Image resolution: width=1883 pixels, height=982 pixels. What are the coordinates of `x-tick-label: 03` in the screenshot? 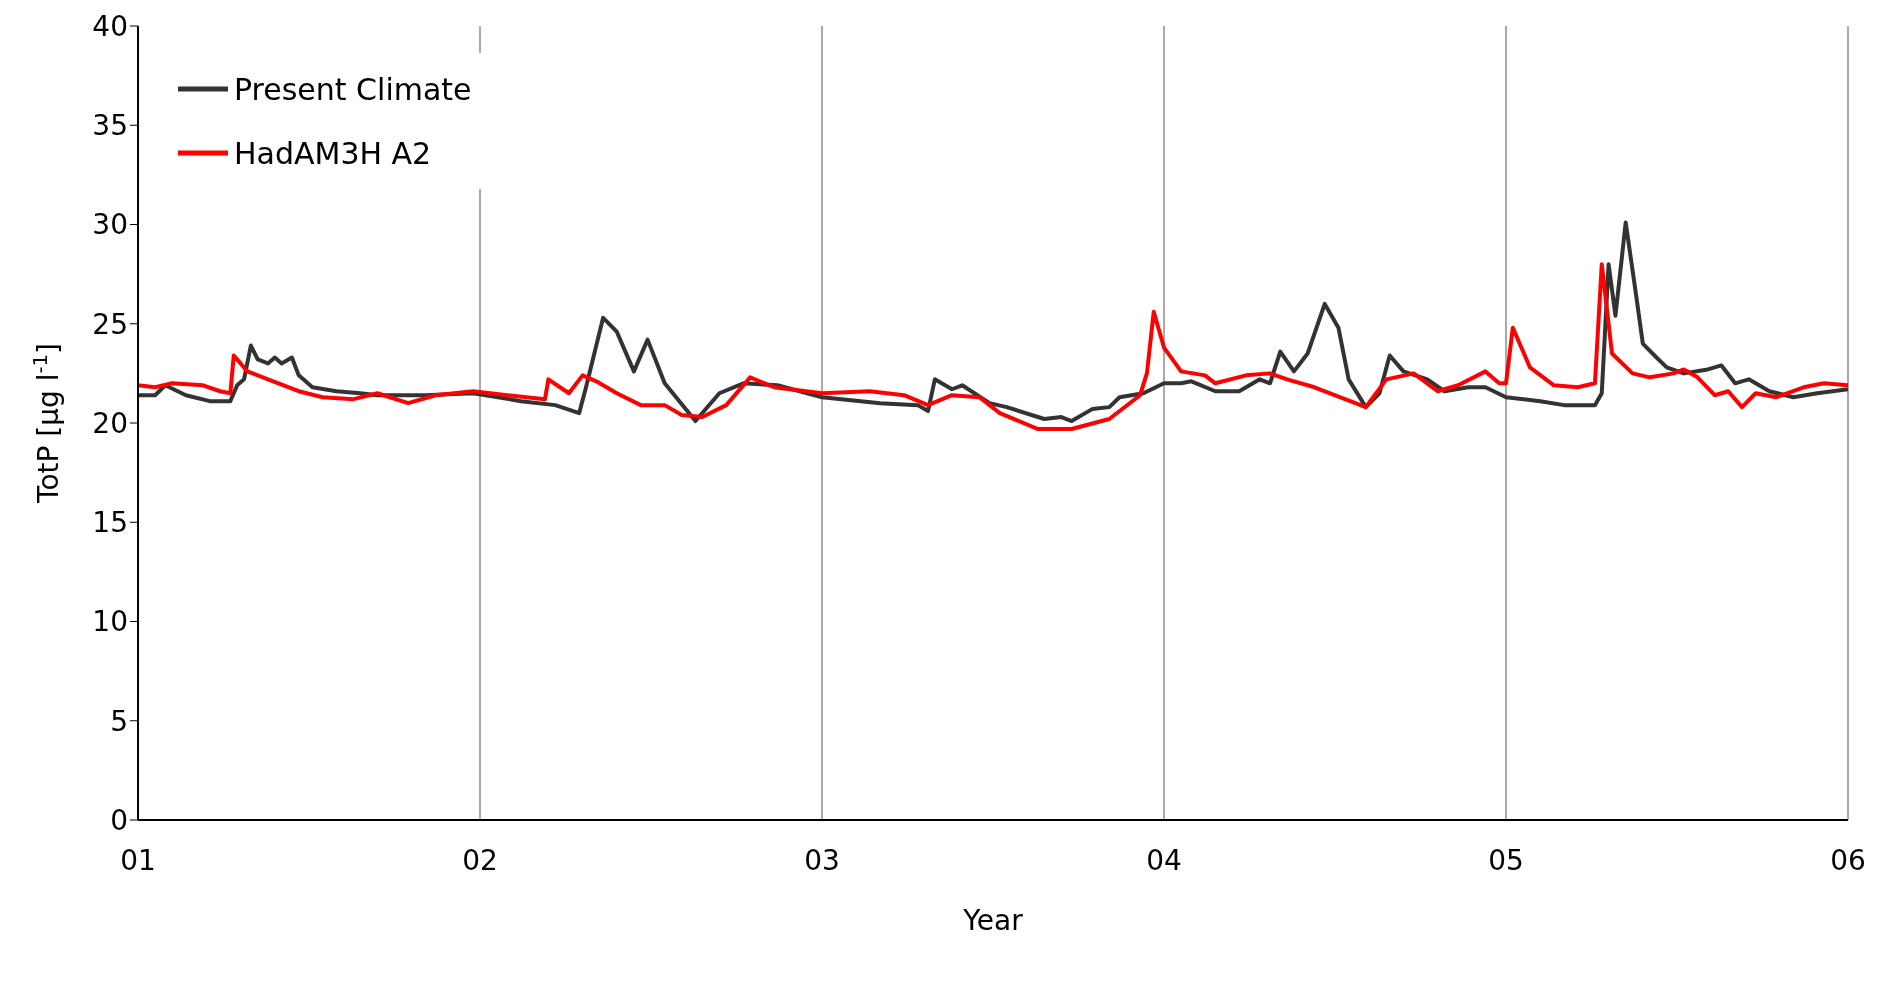 It's located at (822, 860).